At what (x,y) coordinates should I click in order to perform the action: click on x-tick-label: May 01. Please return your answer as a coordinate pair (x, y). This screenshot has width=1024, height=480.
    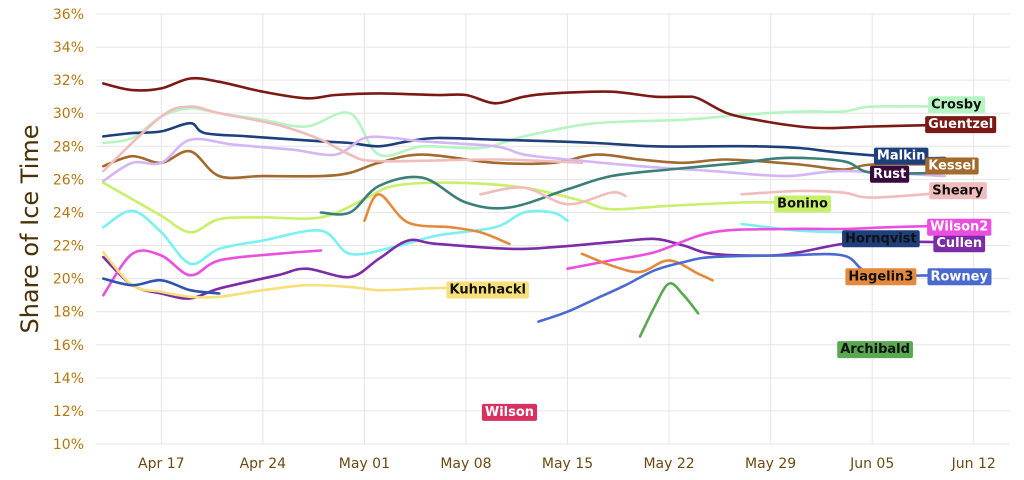
    Looking at the image, I should click on (364, 464).